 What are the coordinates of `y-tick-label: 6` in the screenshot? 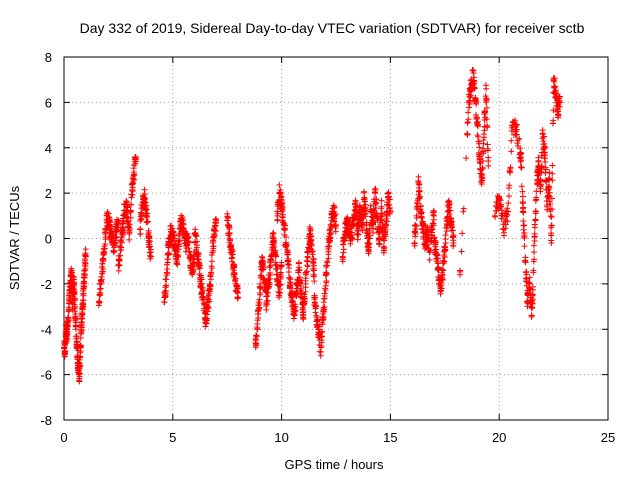 It's located at (48, 102).